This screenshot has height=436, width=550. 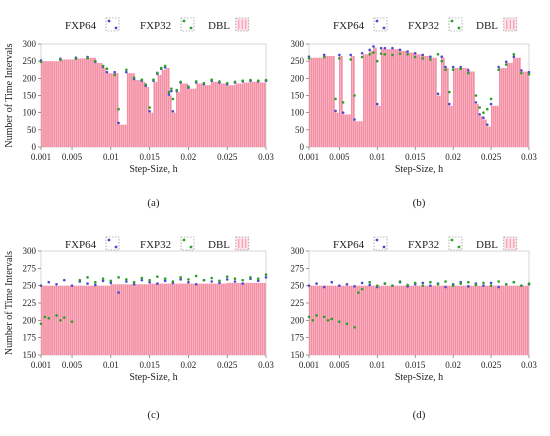 What do you see at coordinates (435, 24) in the screenshot?
I see `legend-entry-fxp32: FXP32` at bounding box center [435, 24].